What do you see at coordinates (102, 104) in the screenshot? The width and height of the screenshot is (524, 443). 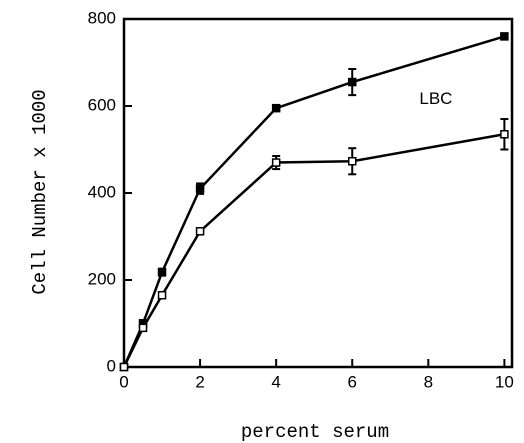 I see `y-tick-label: 600` at bounding box center [102, 104].